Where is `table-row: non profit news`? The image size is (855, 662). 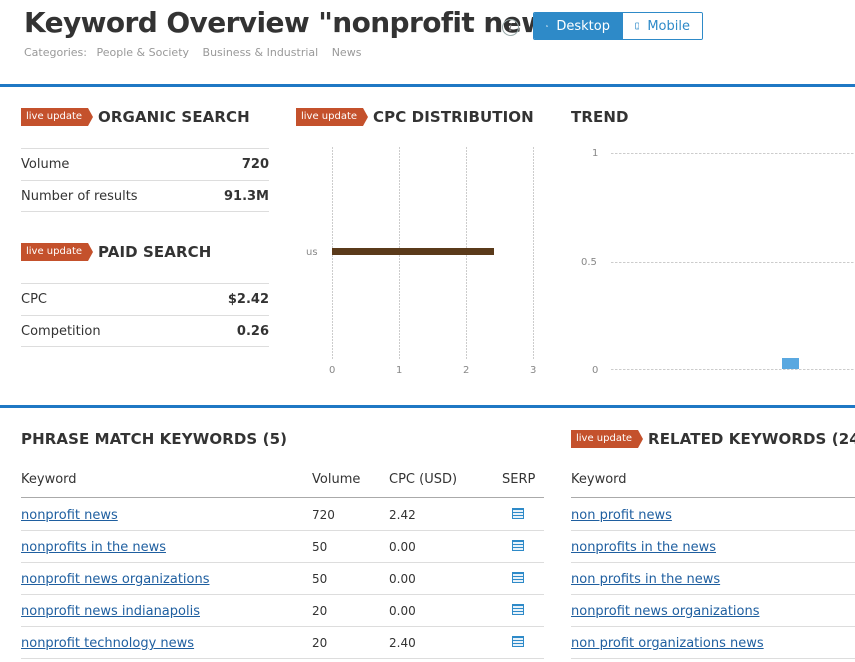 table-row: non profit news is located at coordinates (713, 515).